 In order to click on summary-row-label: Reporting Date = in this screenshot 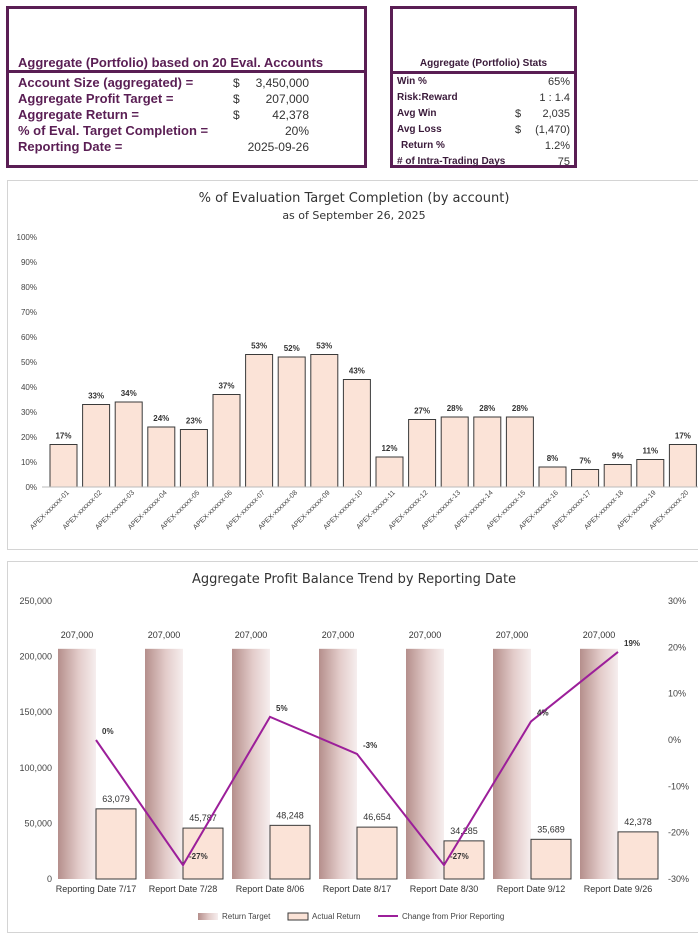, I will do `click(70, 146)`.